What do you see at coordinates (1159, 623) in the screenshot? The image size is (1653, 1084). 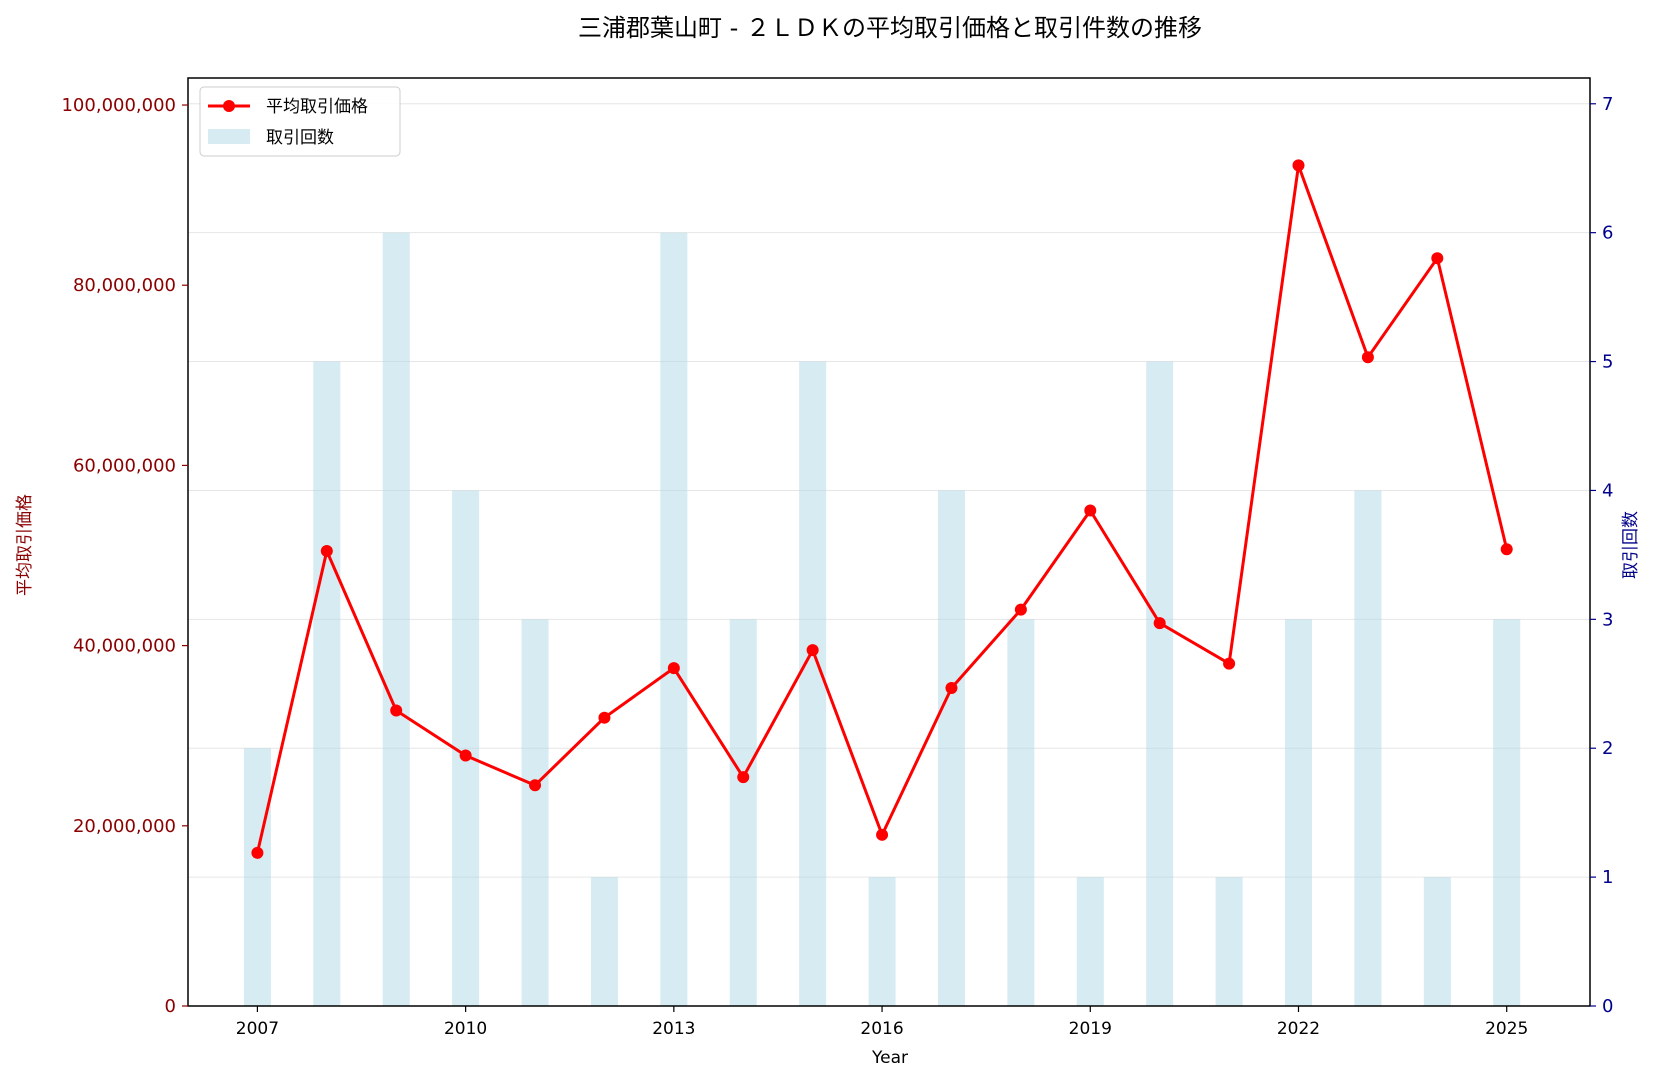 I see `price-point-2020` at bounding box center [1159, 623].